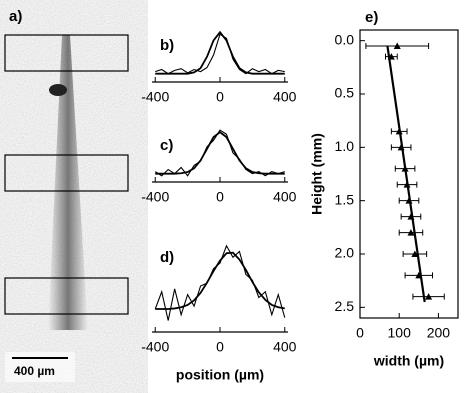 Image resolution: width=470 pixels, height=393 pixels. What do you see at coordinates (406, 174) in the screenshot?
I see `fit-line` at bounding box center [406, 174].